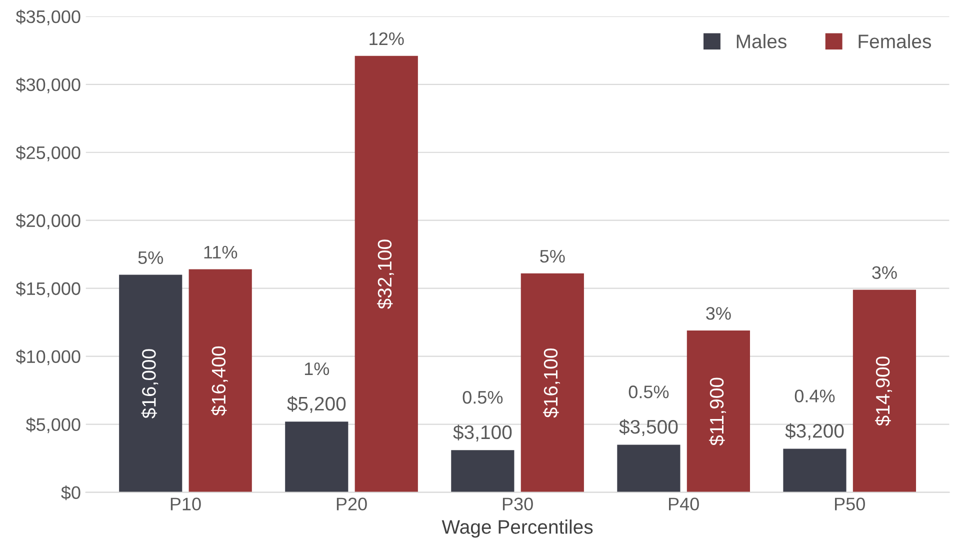 This screenshot has height=547, width=954. Describe the element at coordinates (683, 504) in the screenshot. I see `x-tick-label: P40` at that location.